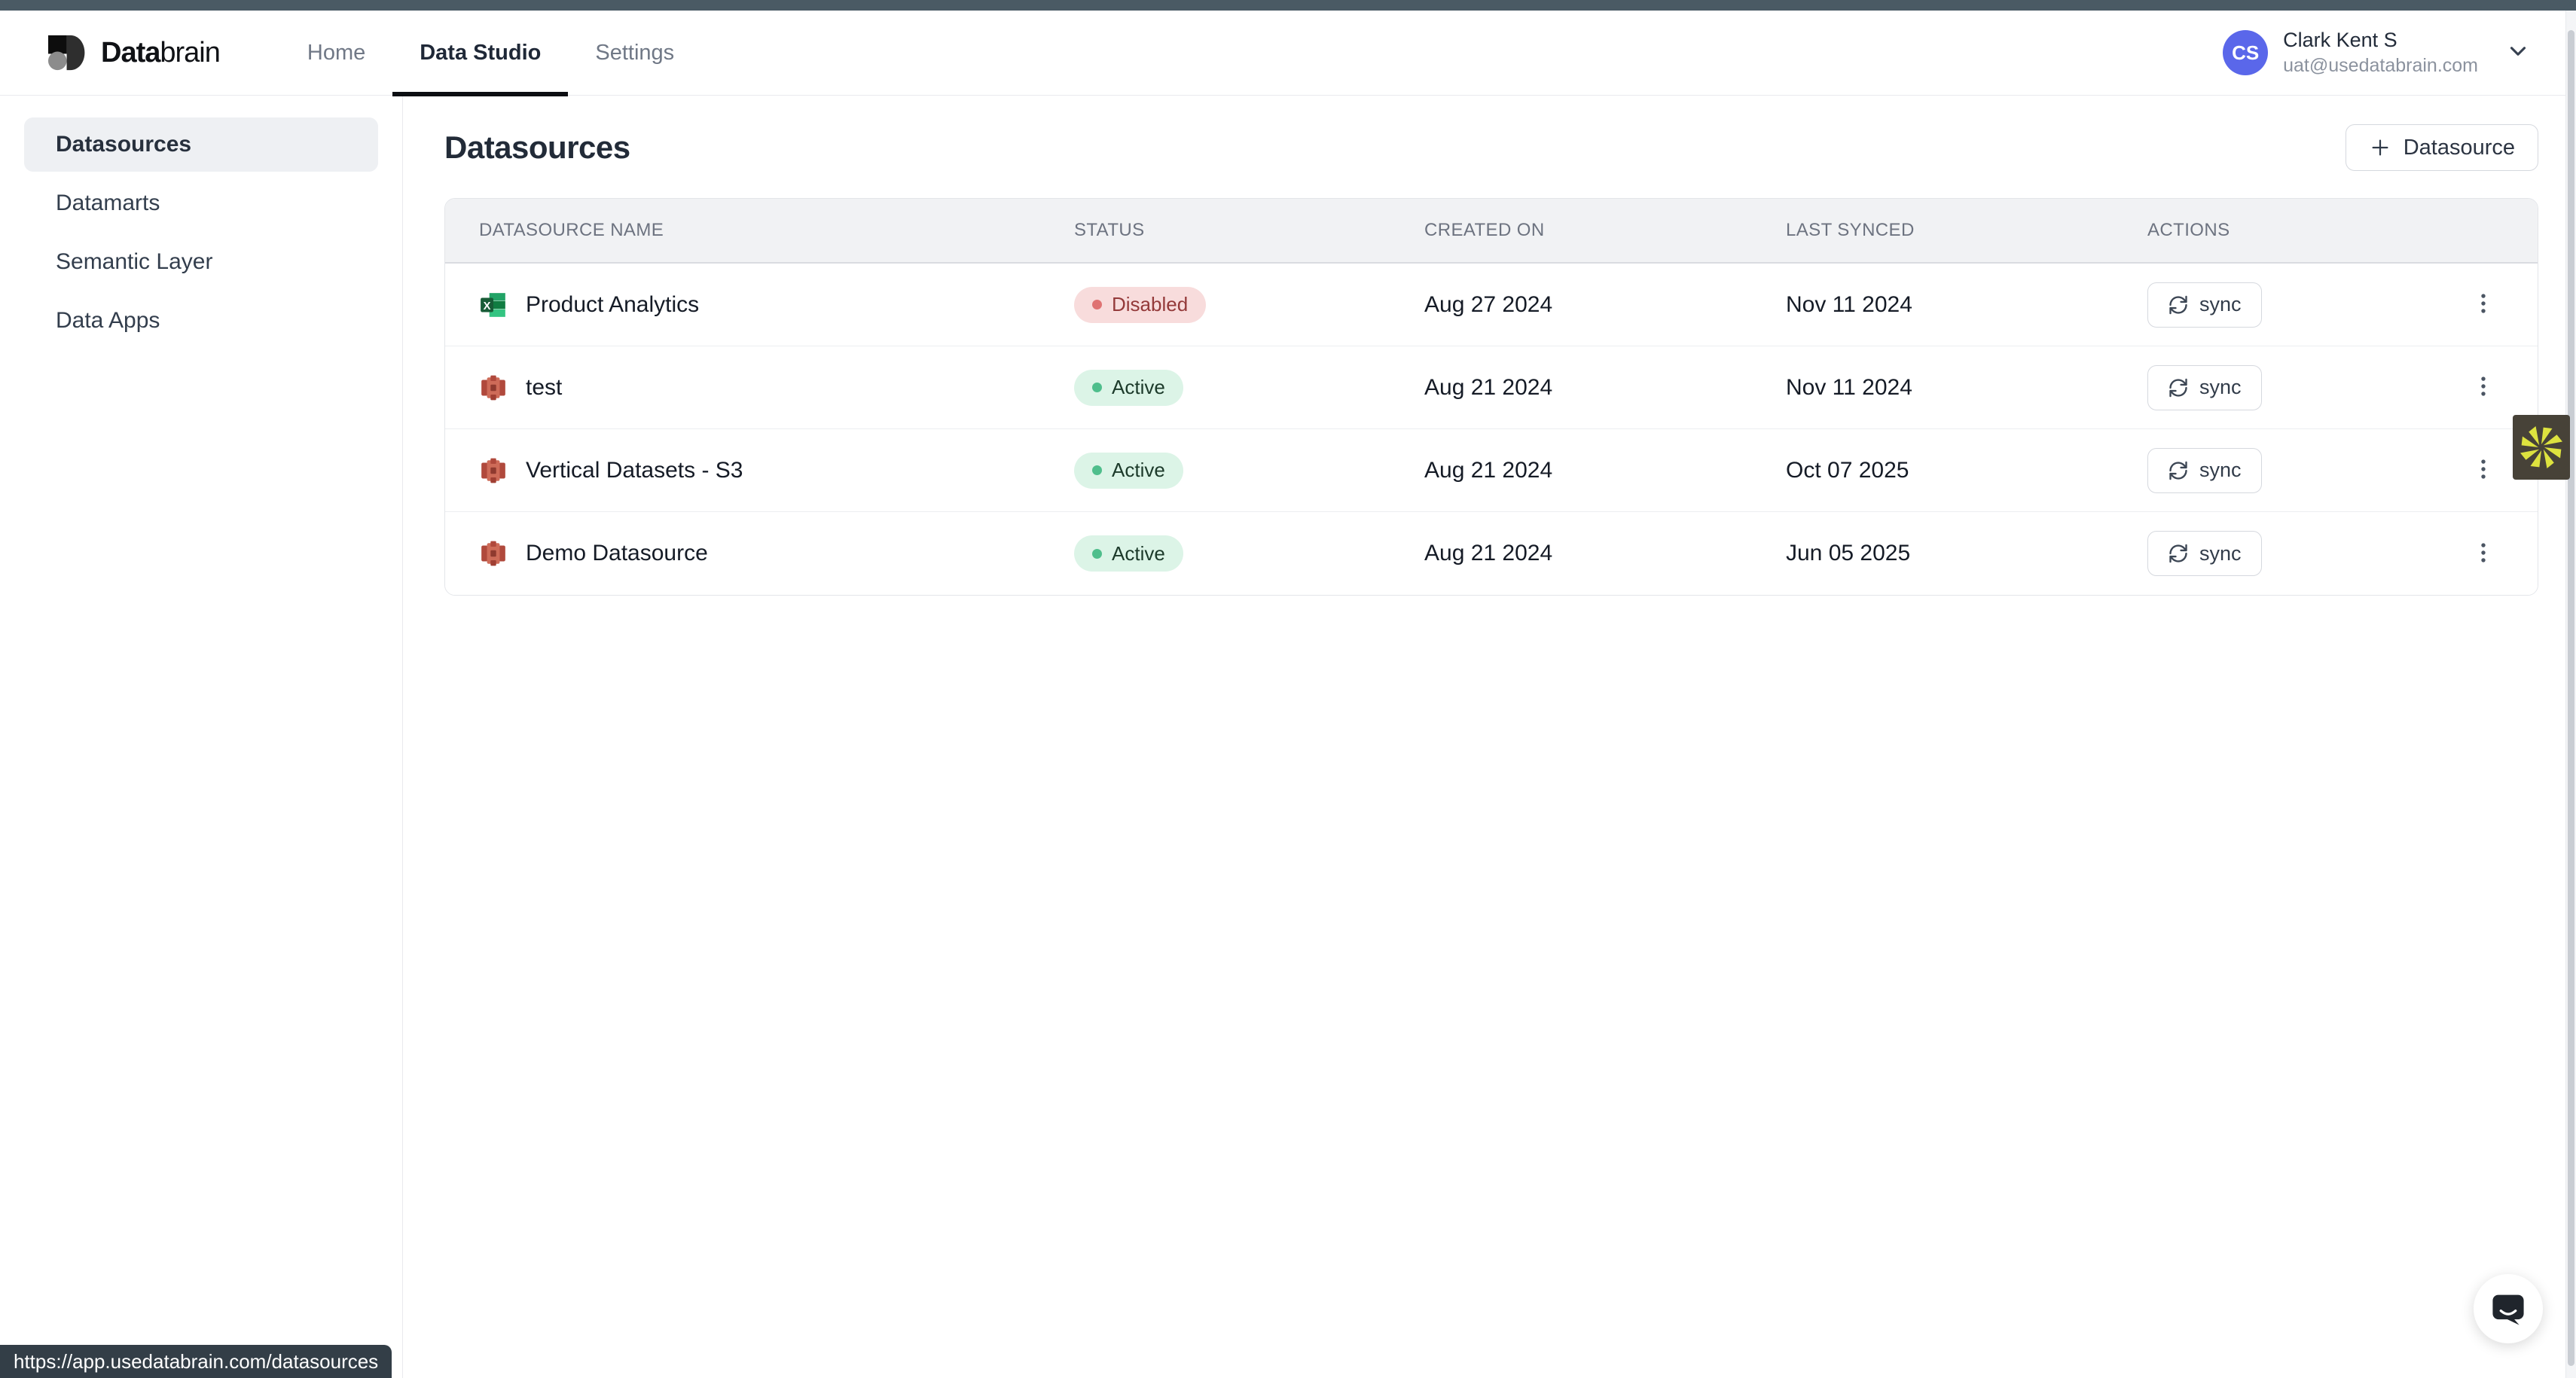 The height and width of the screenshot is (1378, 2576). I want to click on brand-word-light: brain, so click(190, 52).